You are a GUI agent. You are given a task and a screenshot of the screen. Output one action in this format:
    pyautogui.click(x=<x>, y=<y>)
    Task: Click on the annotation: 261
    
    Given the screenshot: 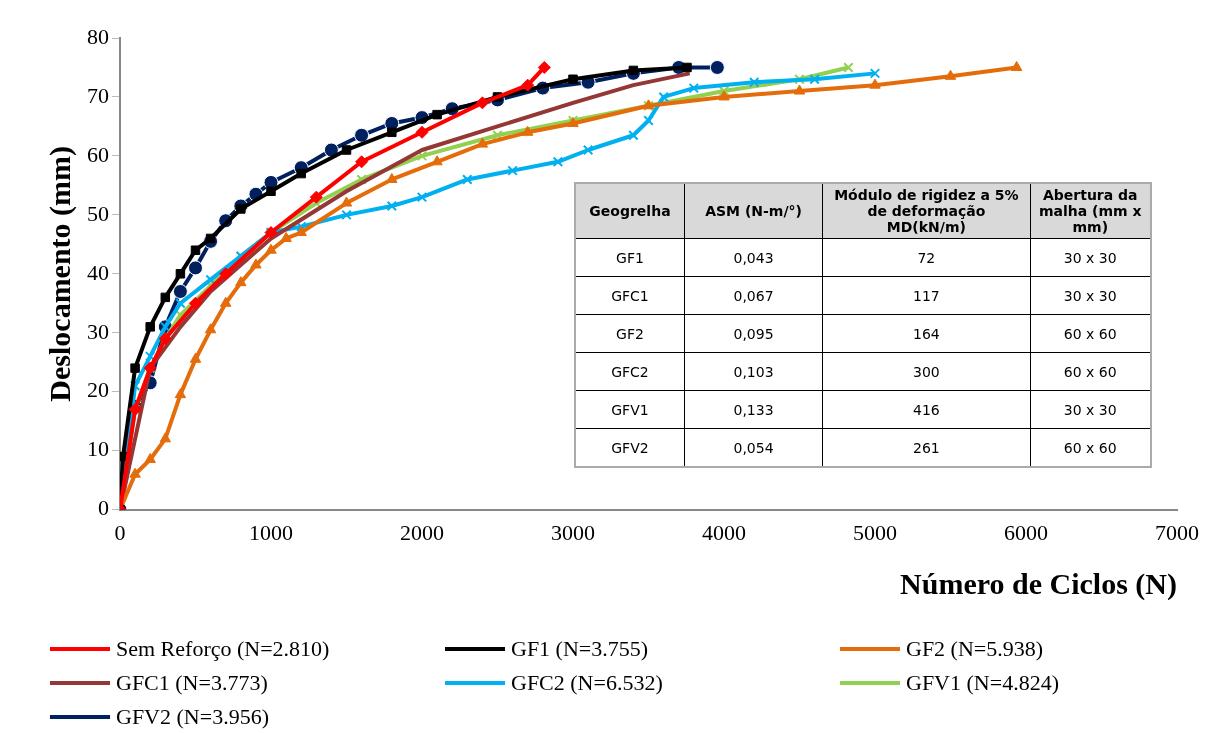 What is the action you would take?
    pyautogui.click(x=926, y=447)
    